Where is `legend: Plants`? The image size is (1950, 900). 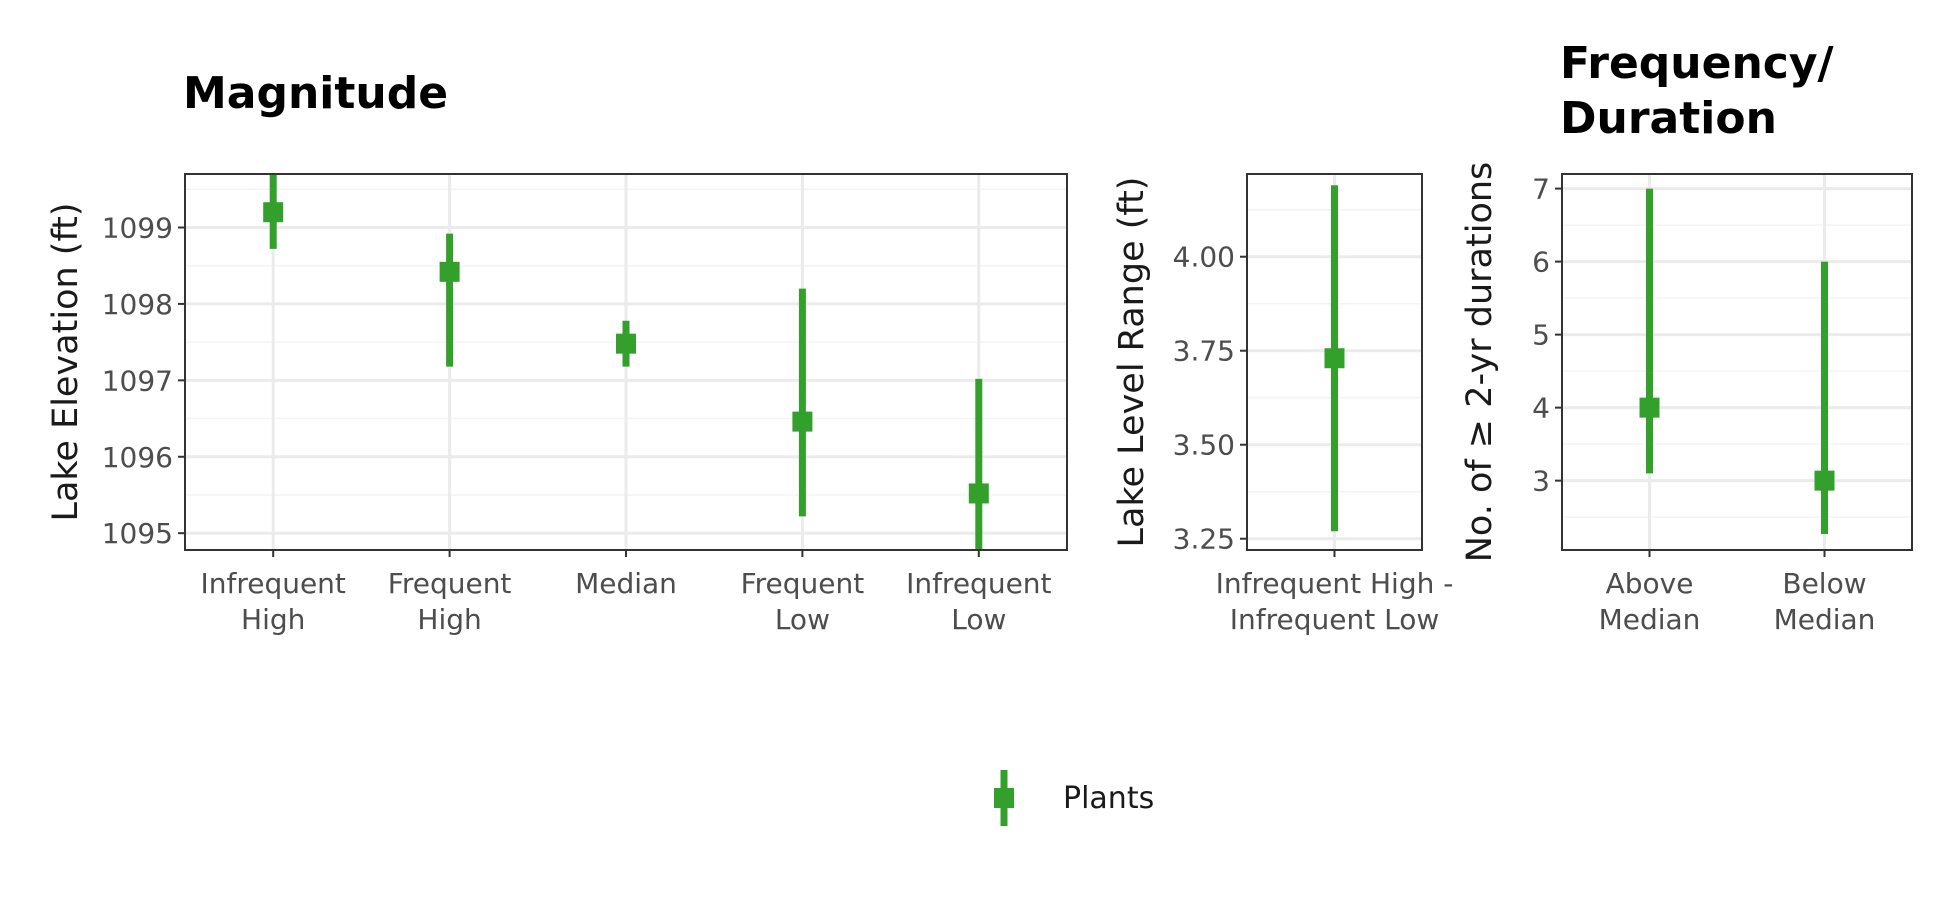 legend: Plants is located at coordinates (1074, 798).